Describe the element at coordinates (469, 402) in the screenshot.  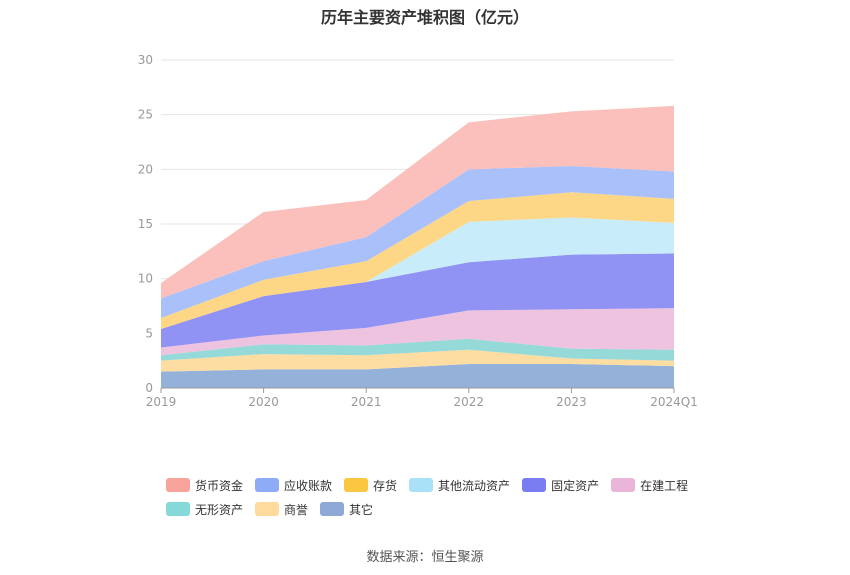
I see `x-tick-label: 2022` at that location.